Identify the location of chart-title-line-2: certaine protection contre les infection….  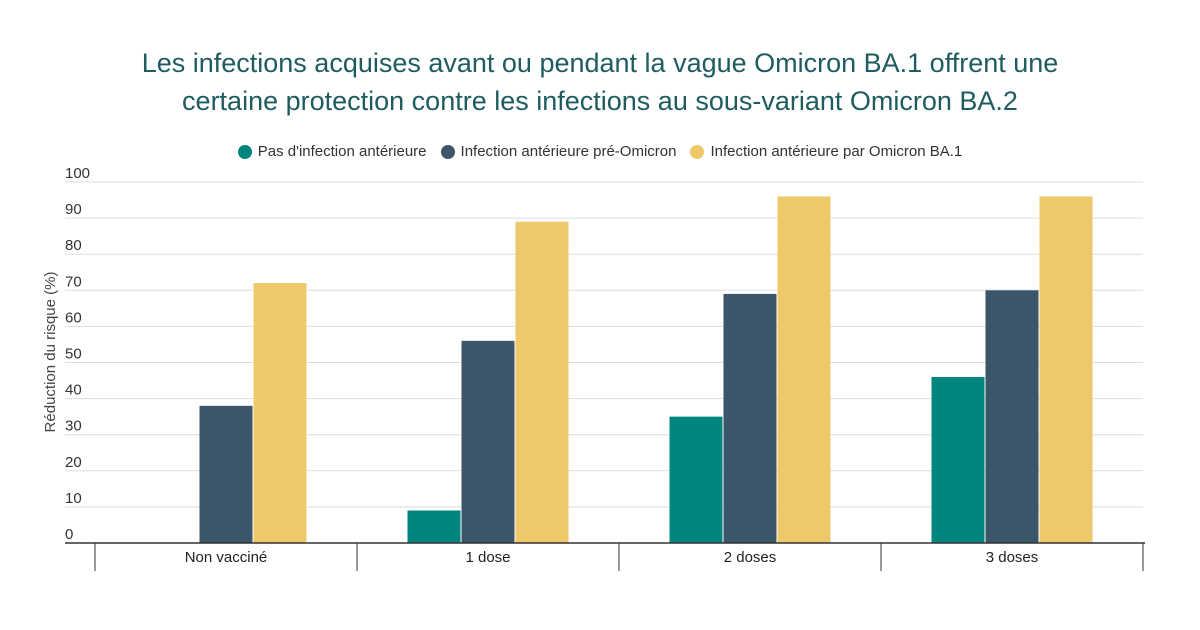
(600, 101).